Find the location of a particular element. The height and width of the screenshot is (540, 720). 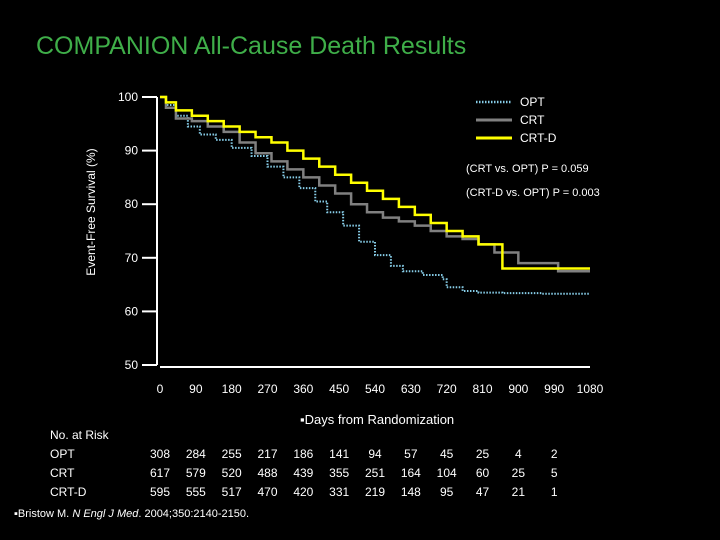

y-tick-label: 50 is located at coordinates (132, 365).